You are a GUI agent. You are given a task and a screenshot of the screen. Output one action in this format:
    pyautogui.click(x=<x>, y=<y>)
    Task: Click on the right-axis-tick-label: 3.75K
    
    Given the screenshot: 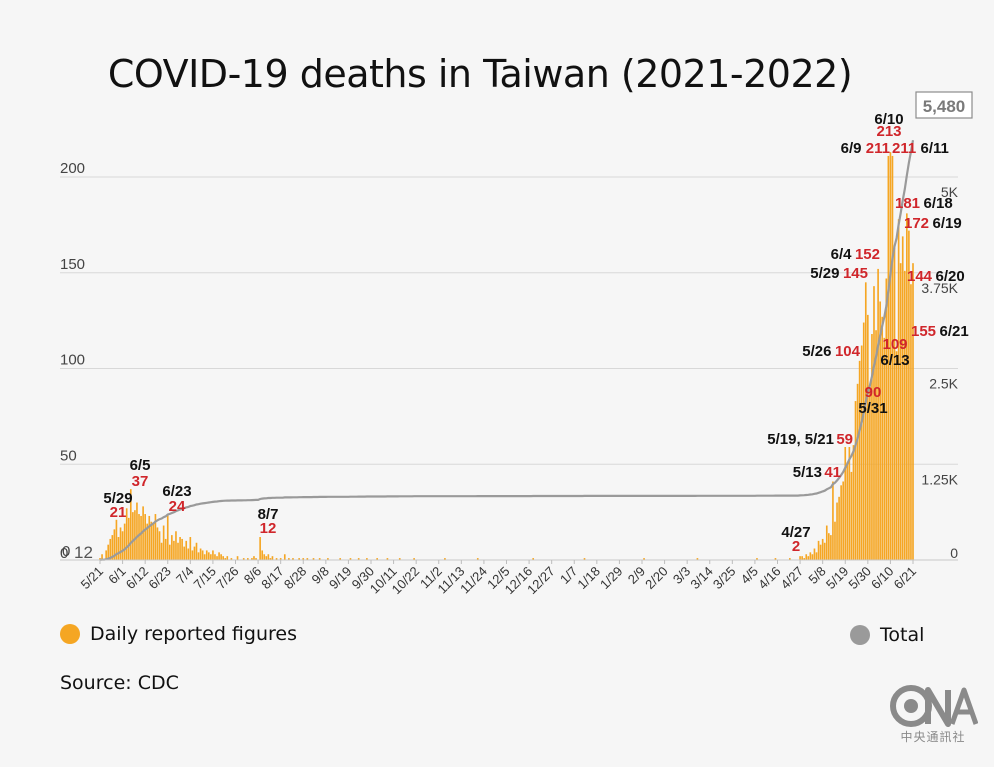 What is the action you would take?
    pyautogui.click(x=939, y=288)
    